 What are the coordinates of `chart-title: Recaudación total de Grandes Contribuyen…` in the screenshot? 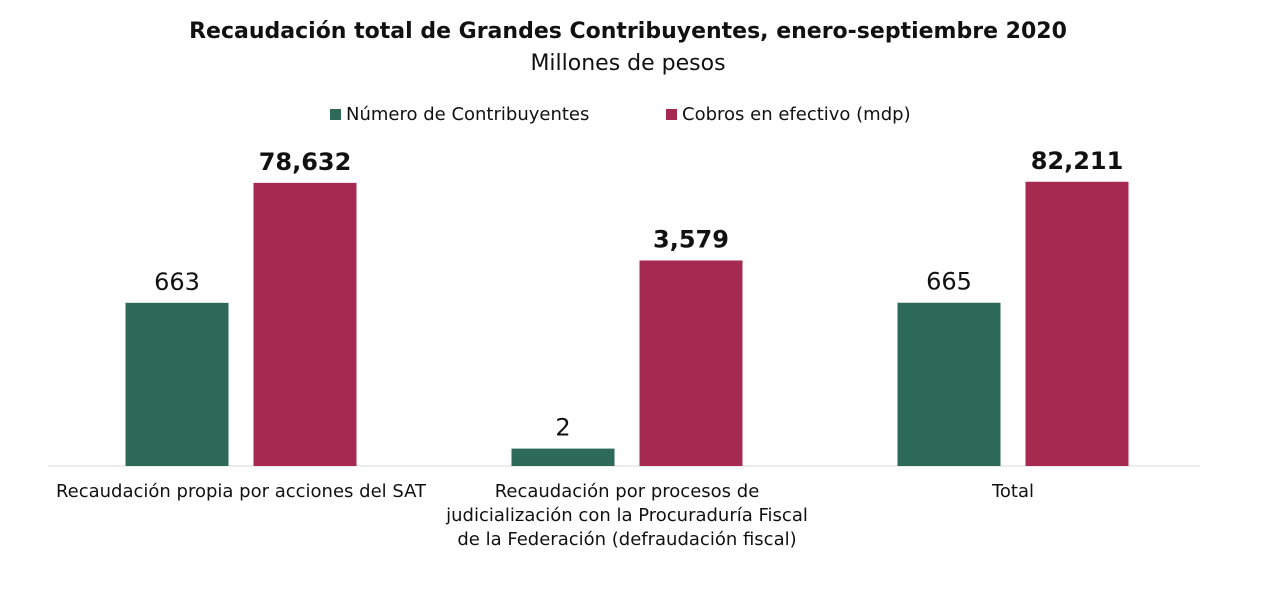 It's located at (628, 31).